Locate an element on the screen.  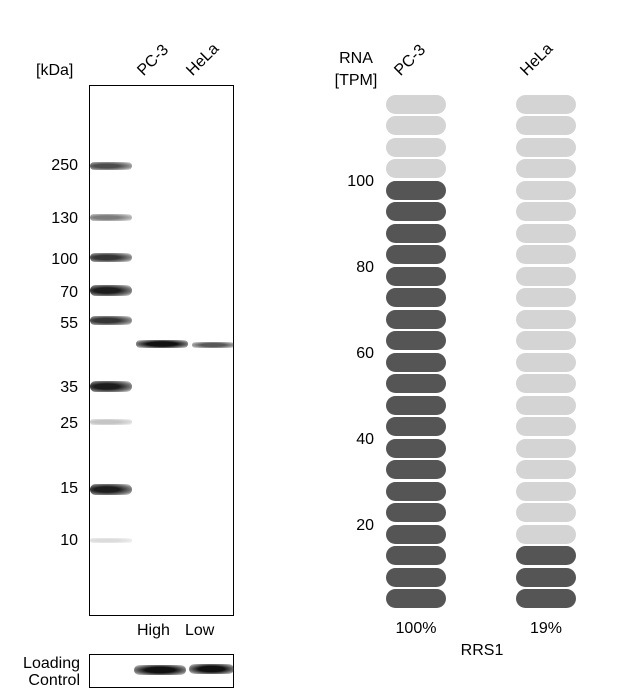
rna-tick-80: 80 is located at coordinates (365, 267).